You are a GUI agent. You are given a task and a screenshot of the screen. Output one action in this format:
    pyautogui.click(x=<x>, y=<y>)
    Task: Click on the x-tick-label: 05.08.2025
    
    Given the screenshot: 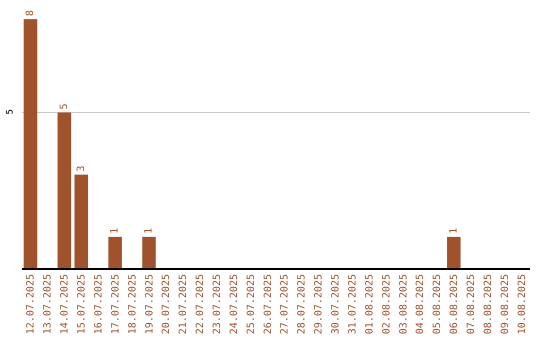 What is the action you would take?
    pyautogui.click(x=438, y=304)
    